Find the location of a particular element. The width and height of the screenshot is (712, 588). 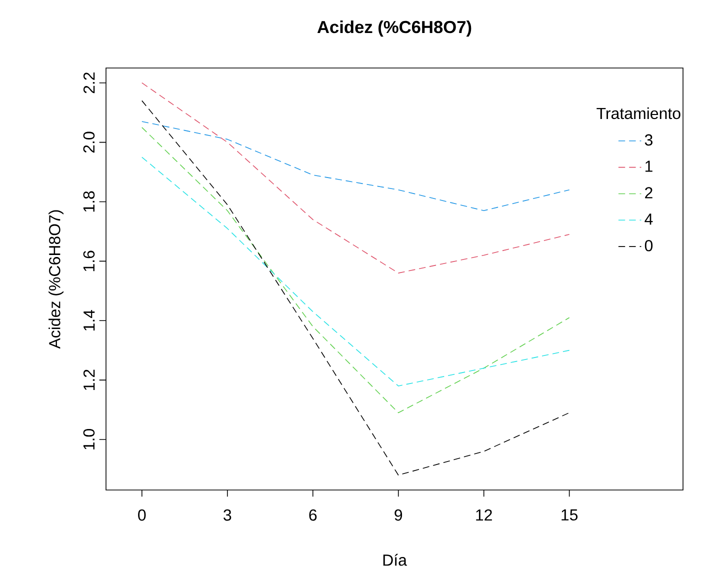

legend-label: 3 is located at coordinates (648, 140).